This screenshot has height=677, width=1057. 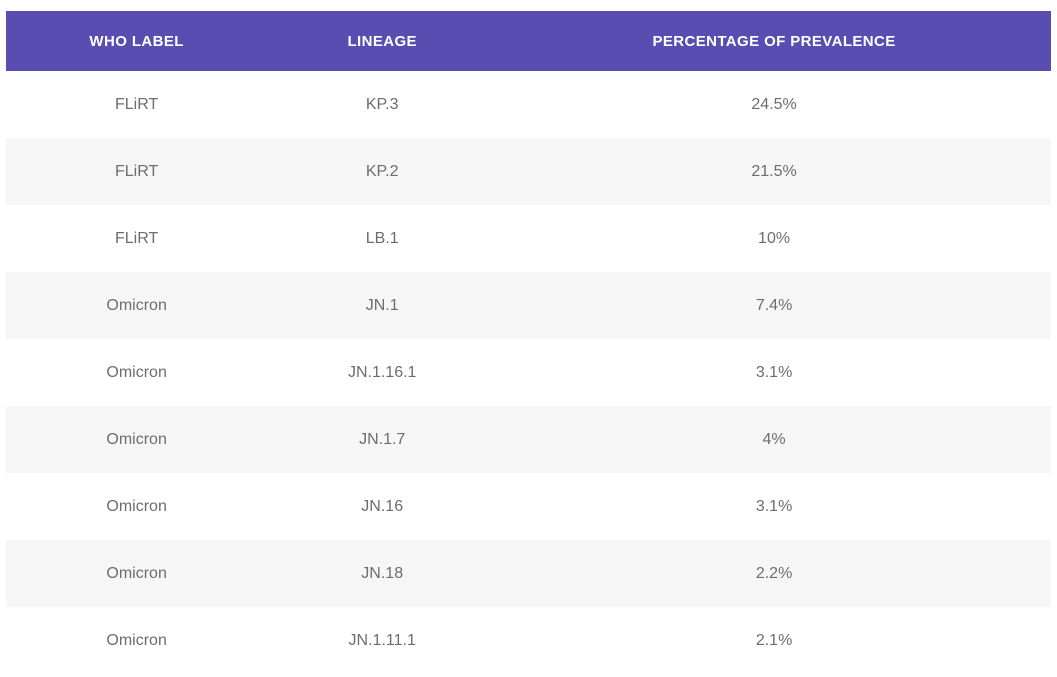 I want to click on cell-lineage: KP.3, so click(x=382, y=104).